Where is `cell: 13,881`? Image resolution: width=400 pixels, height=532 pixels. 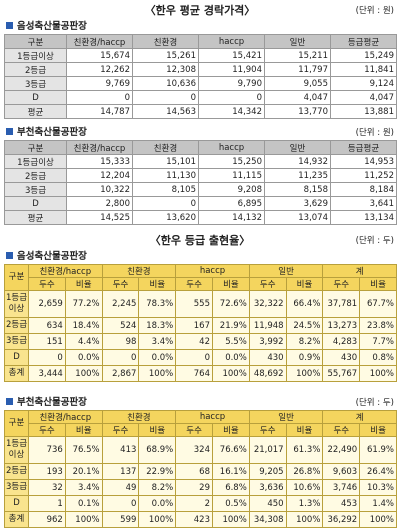 cell: 13,881 is located at coordinates (363, 111).